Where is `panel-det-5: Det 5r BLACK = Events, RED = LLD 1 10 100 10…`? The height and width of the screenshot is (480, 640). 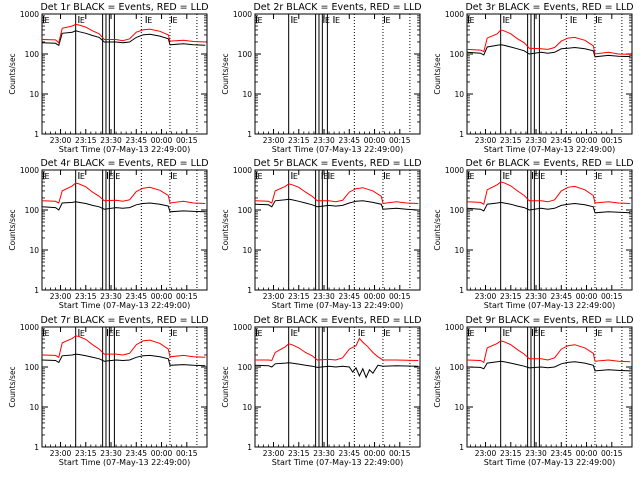
panel-det-5: Det 5r BLACK = Events, RED = LLD 1 10 100 10… is located at coordinates (321, 234).